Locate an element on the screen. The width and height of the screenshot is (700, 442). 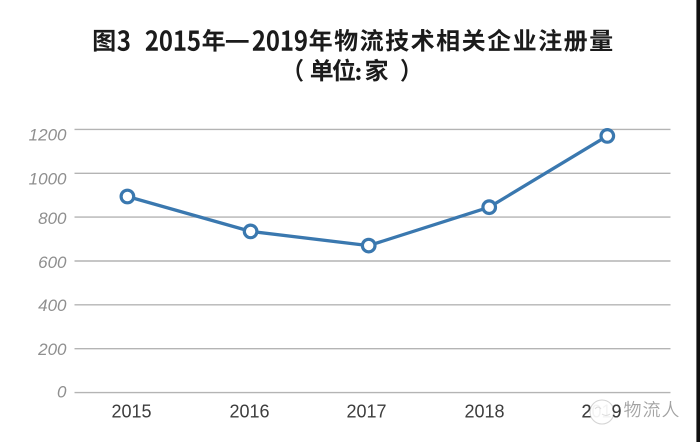
svg-text: 2 is located at coordinates (587, 412).